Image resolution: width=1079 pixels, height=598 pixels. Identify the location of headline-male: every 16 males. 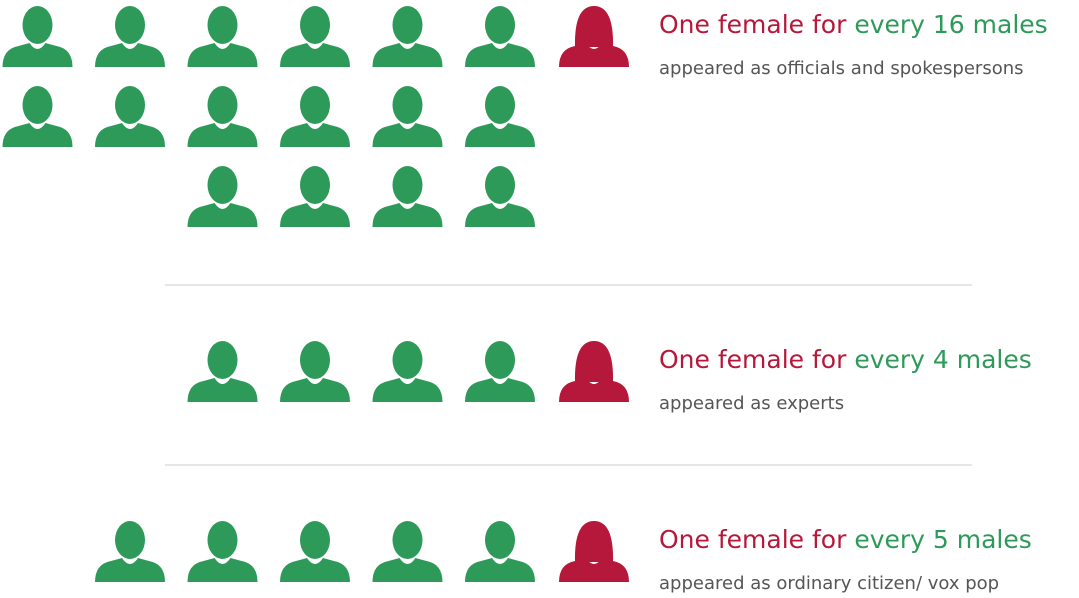
(950, 24).